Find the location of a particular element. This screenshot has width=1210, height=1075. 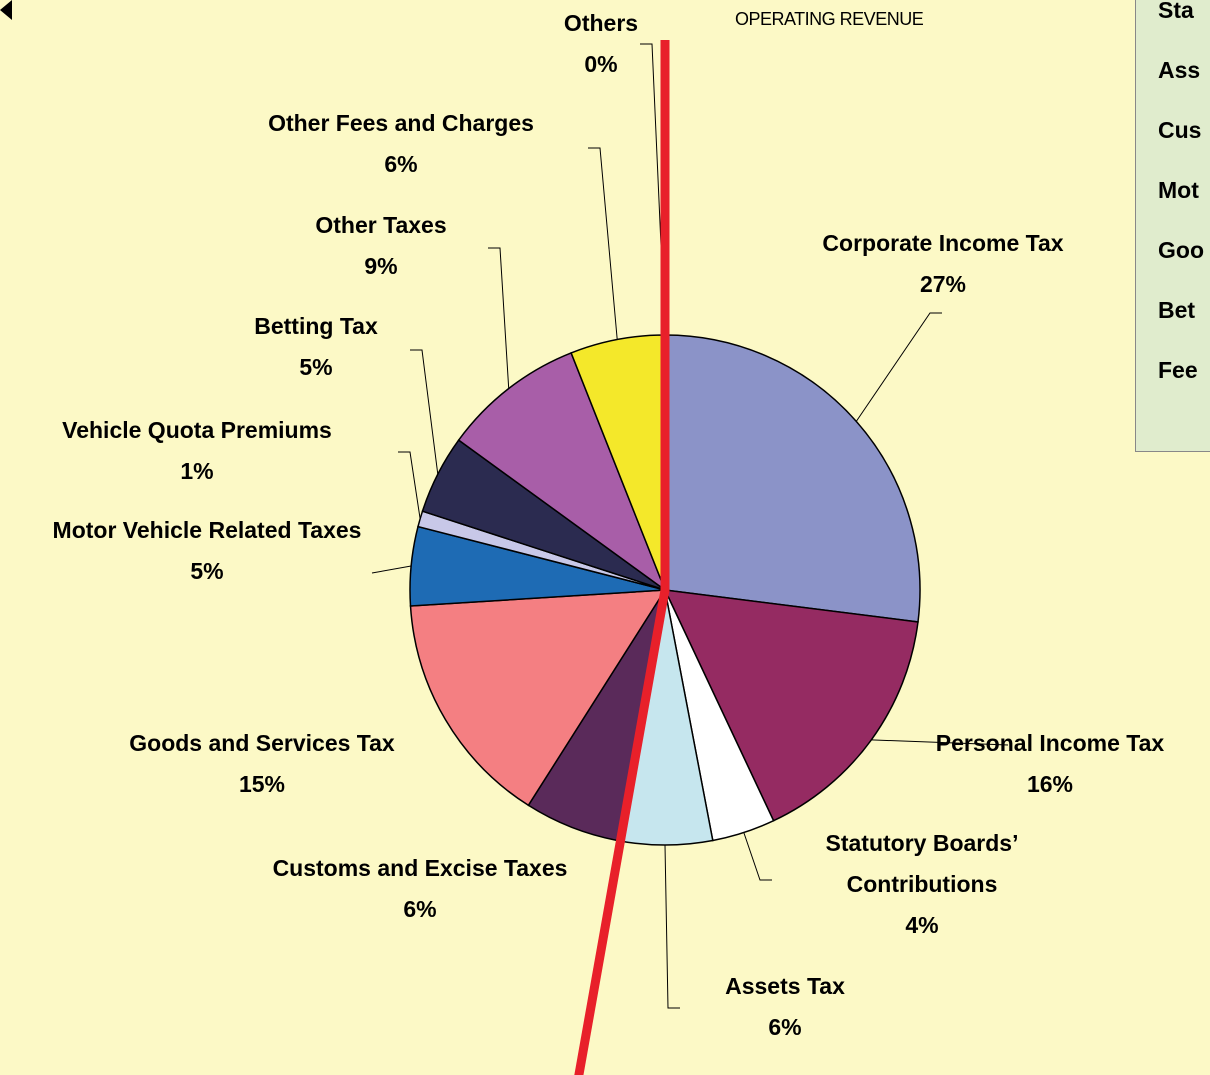

slice-label: Statutory Boards’ Contributions 4% is located at coordinates (922, 884).